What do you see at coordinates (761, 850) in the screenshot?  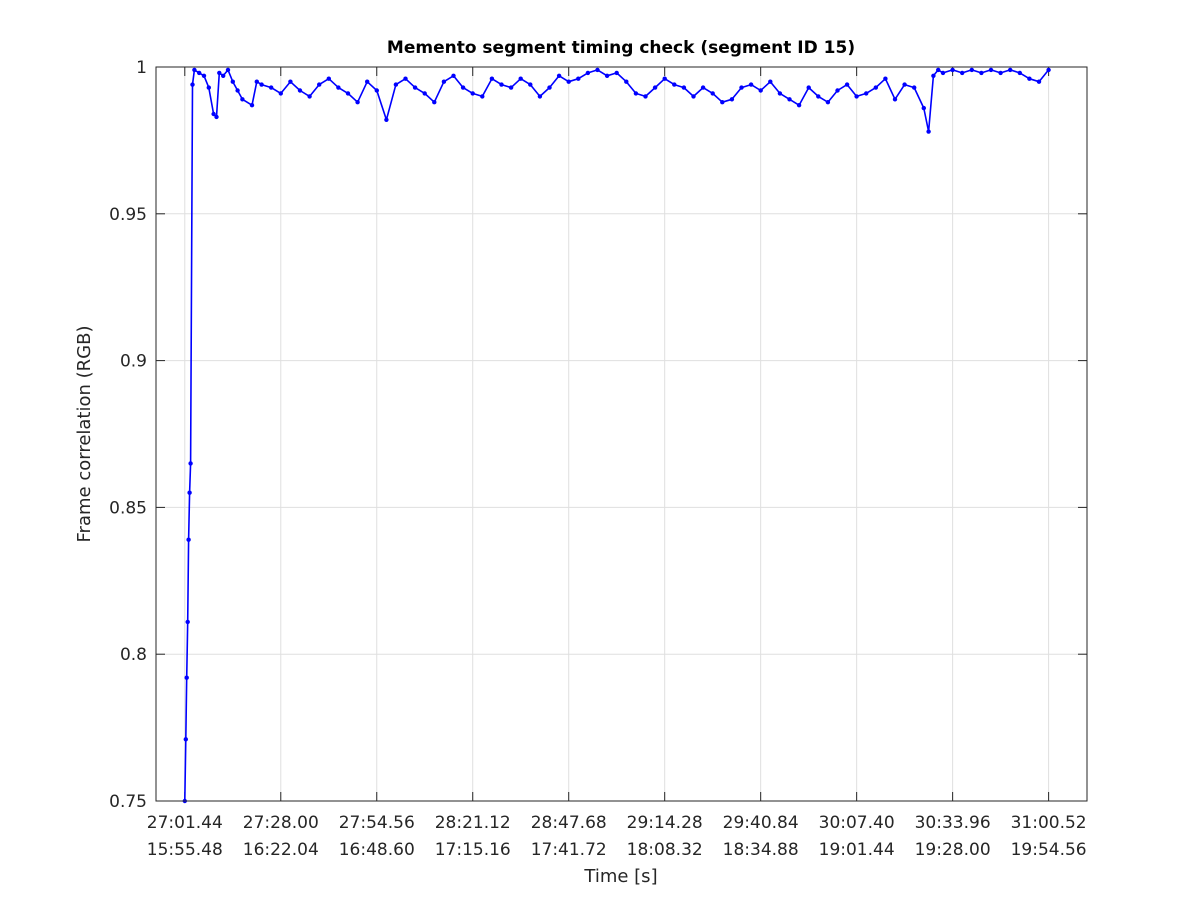 I see `x-tick-label-row2: 18:34.88` at bounding box center [761, 850].